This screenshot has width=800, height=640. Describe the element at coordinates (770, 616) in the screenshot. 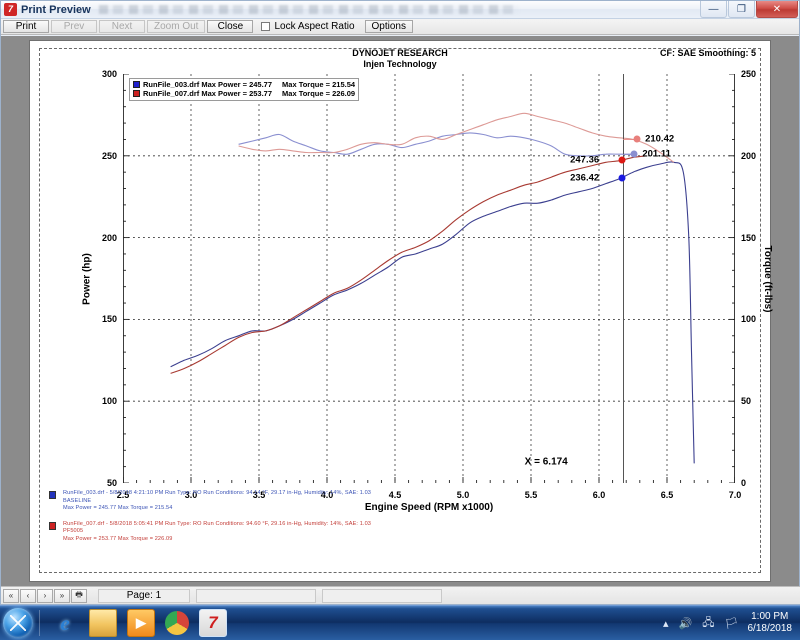

I see `clock-time: 1:00 PM` at that location.